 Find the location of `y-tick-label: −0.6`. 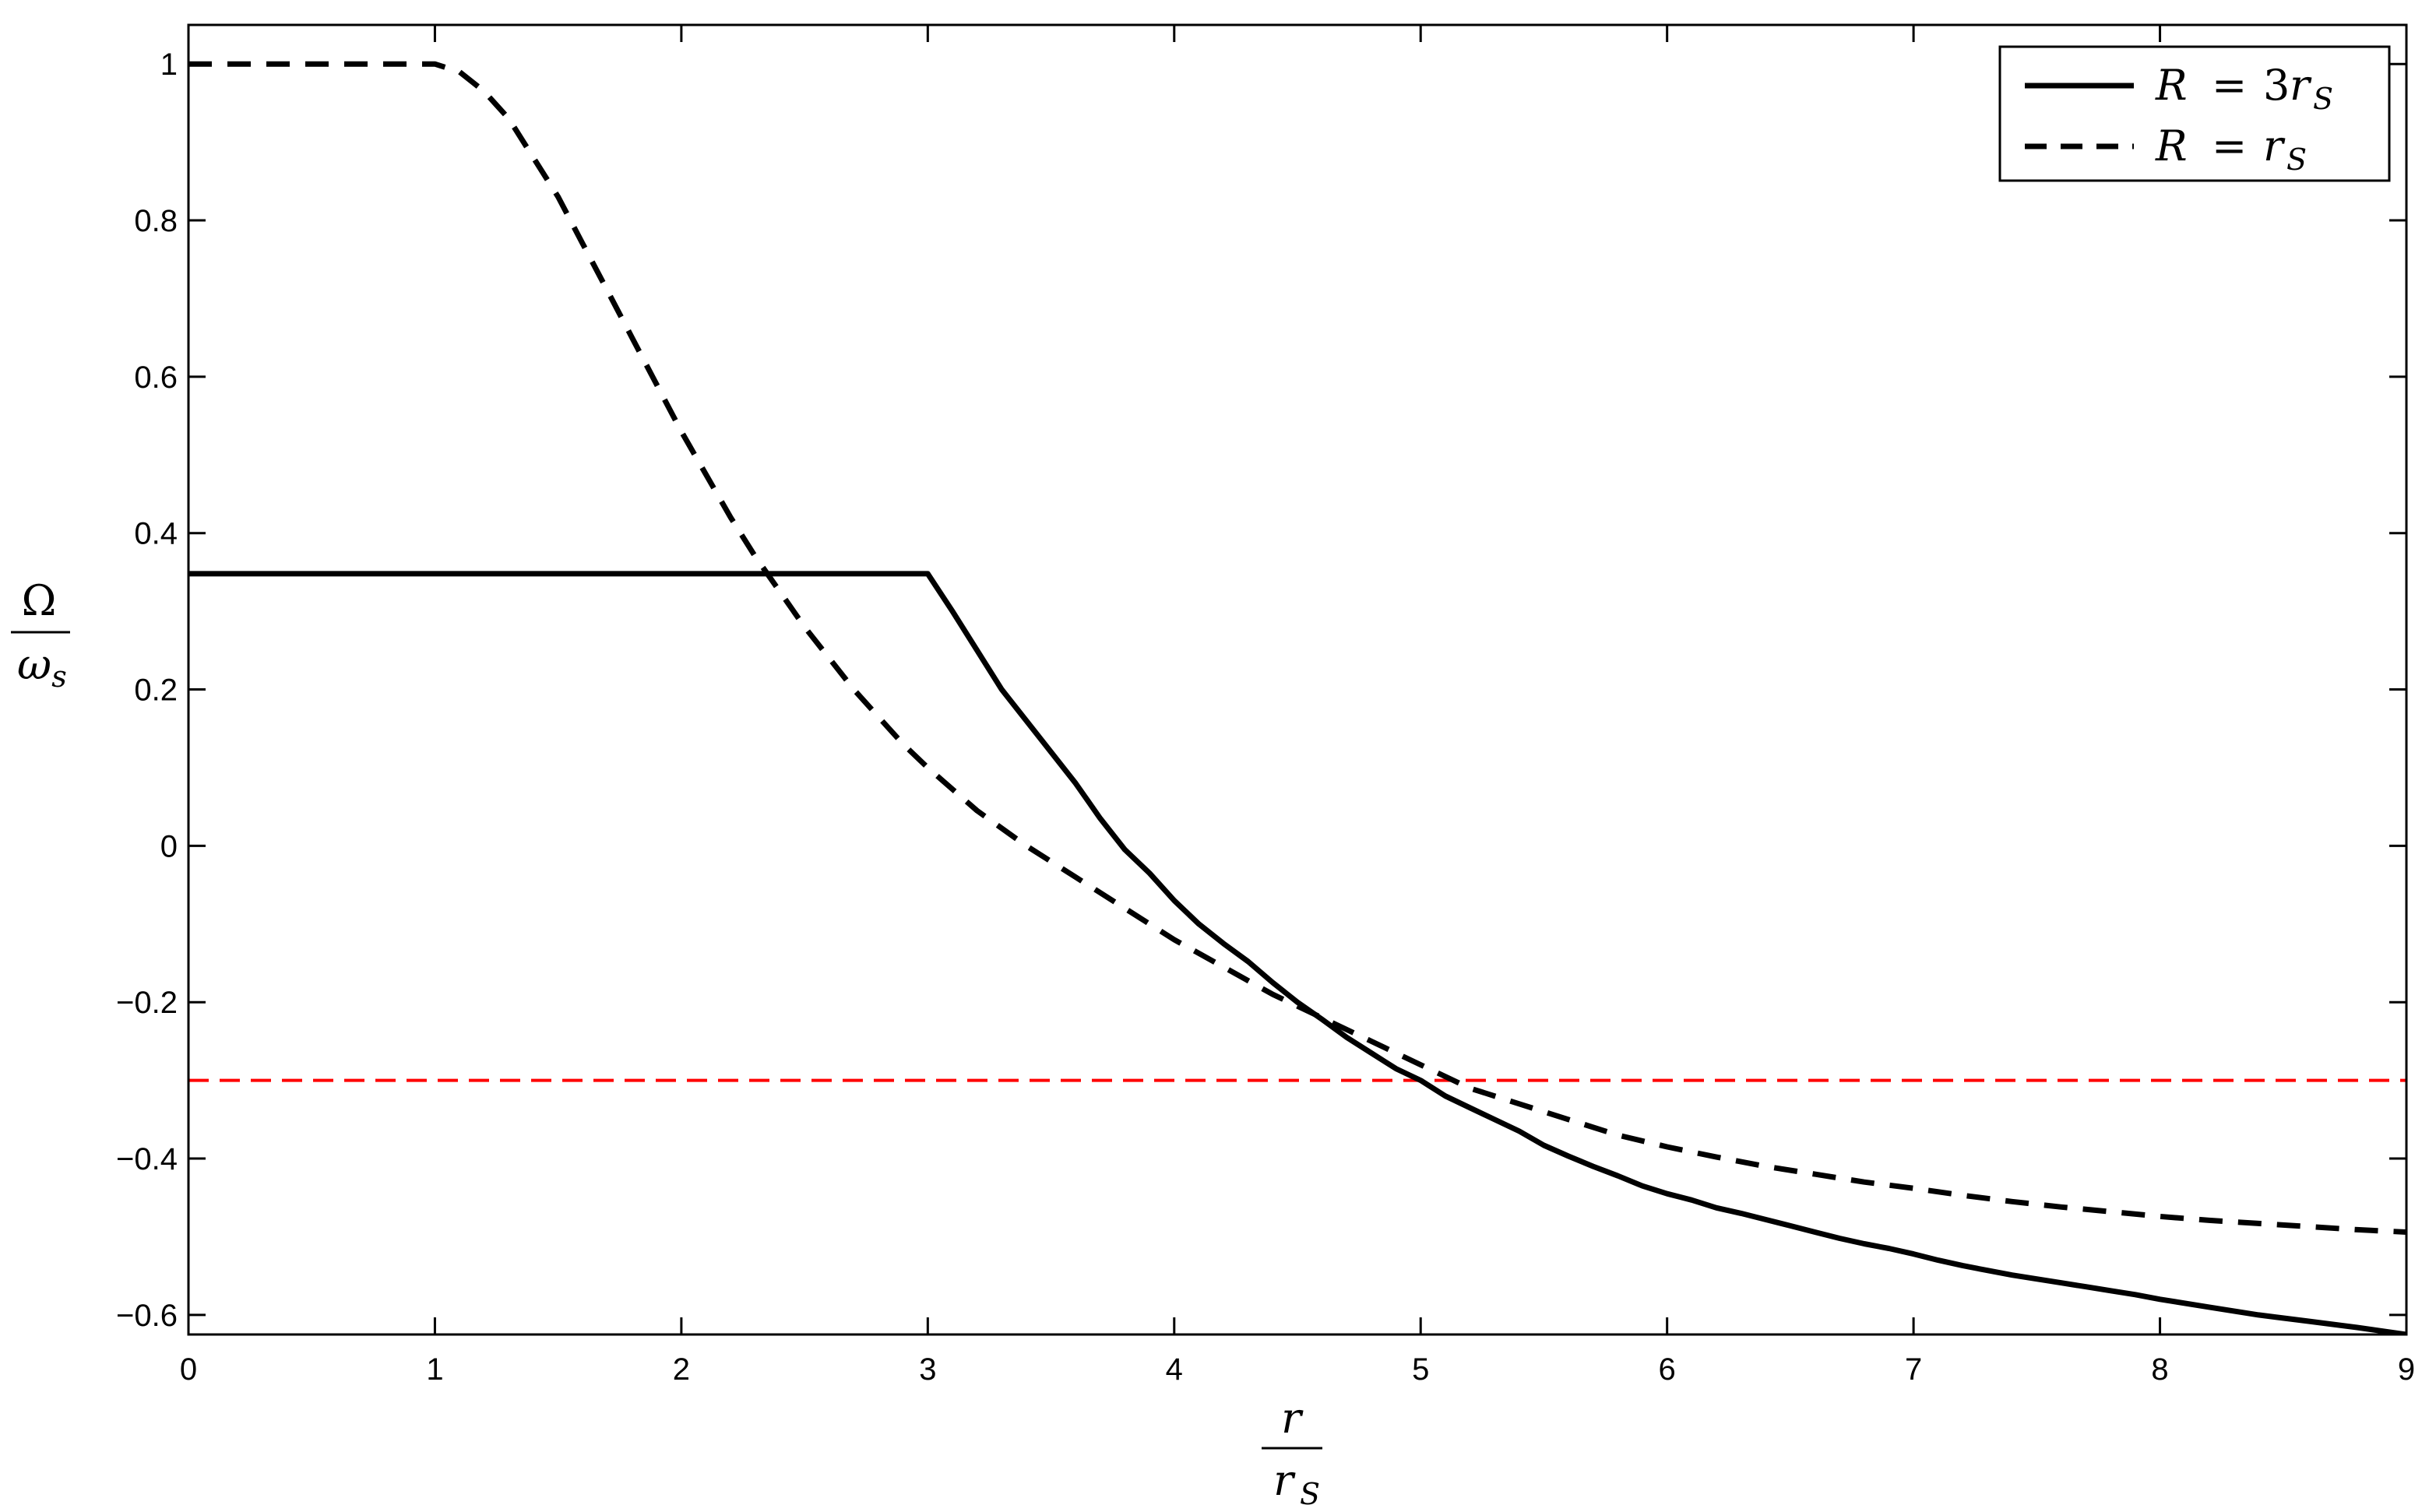

y-tick-label: −0.6 is located at coordinates (147, 1316).